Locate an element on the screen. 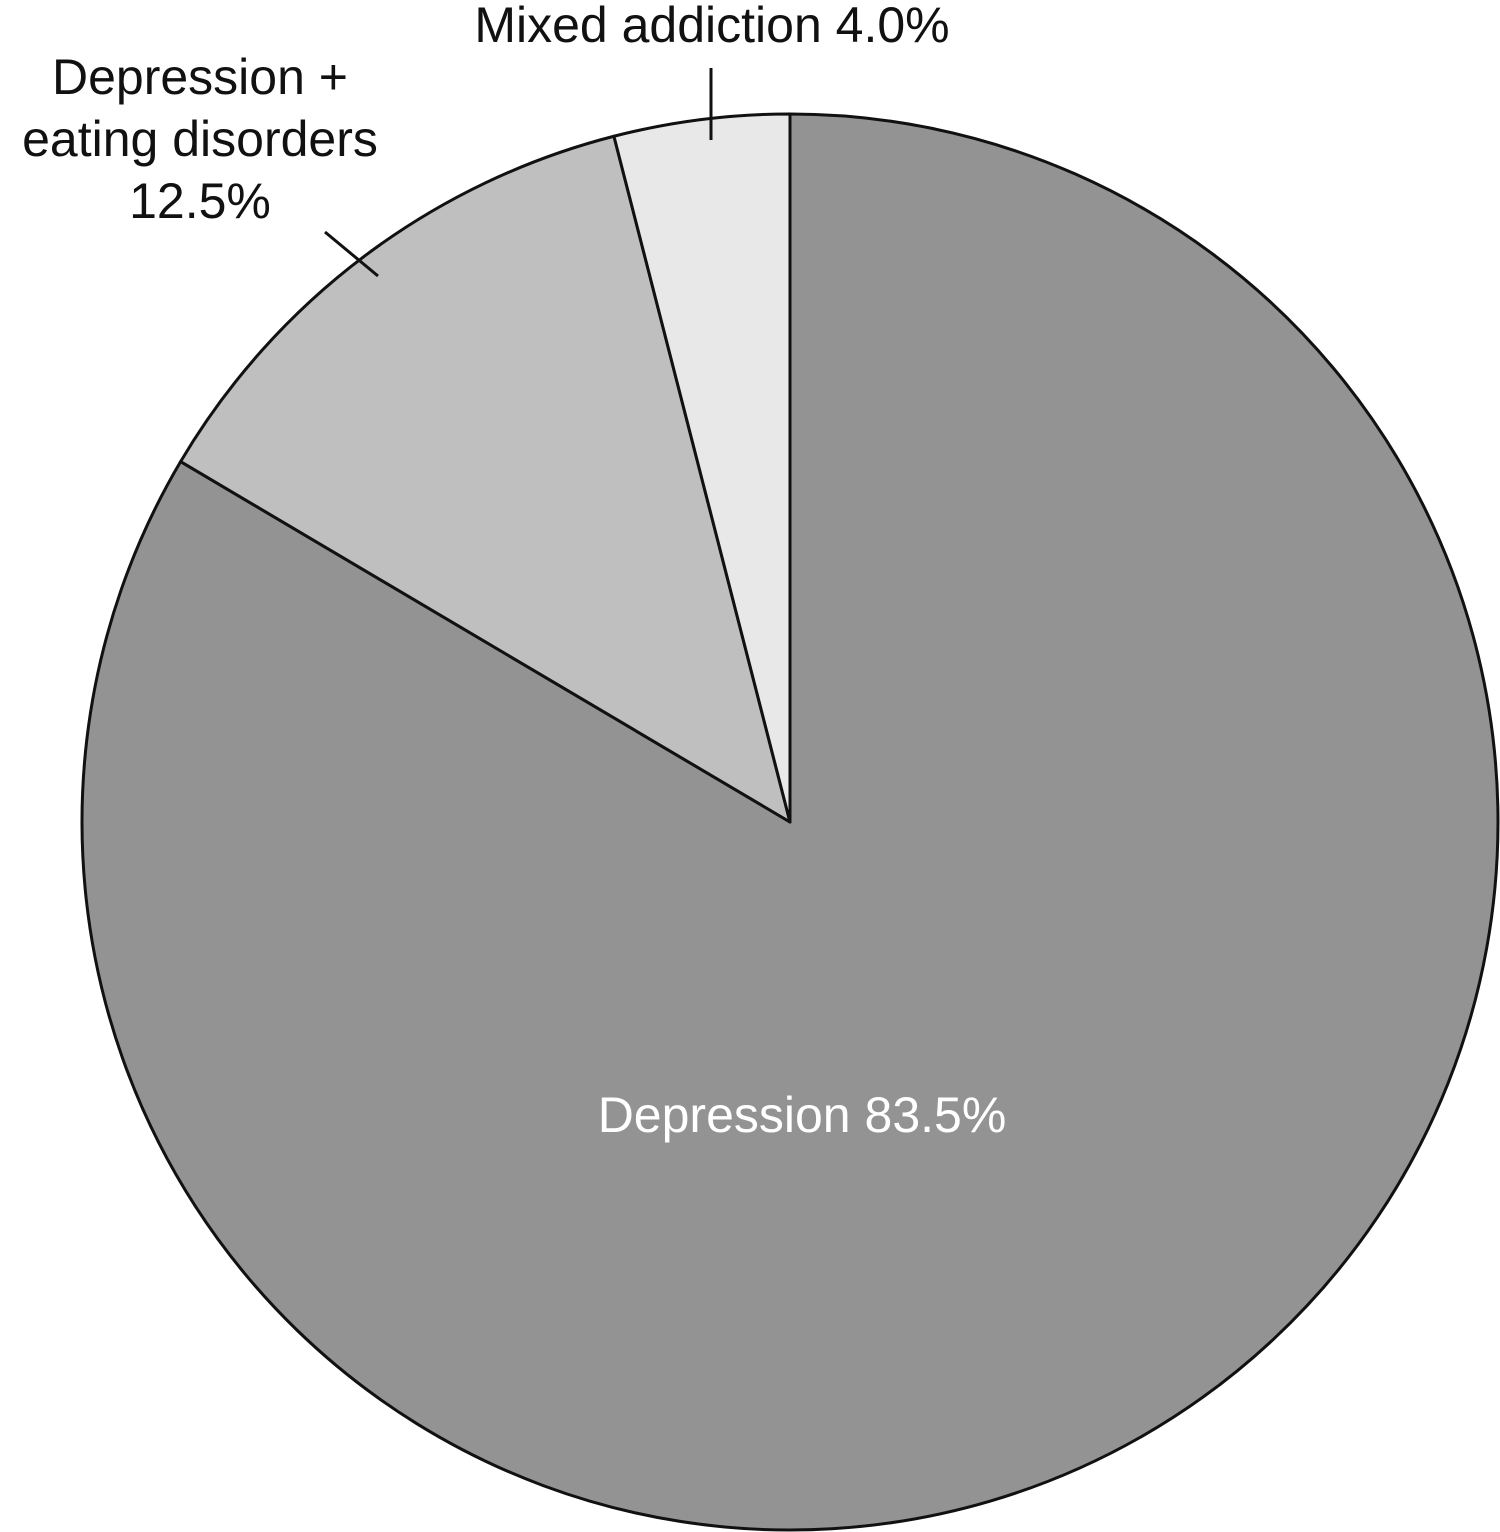 The image size is (1500, 1532). value-label: 4.0% is located at coordinates (892, 26).